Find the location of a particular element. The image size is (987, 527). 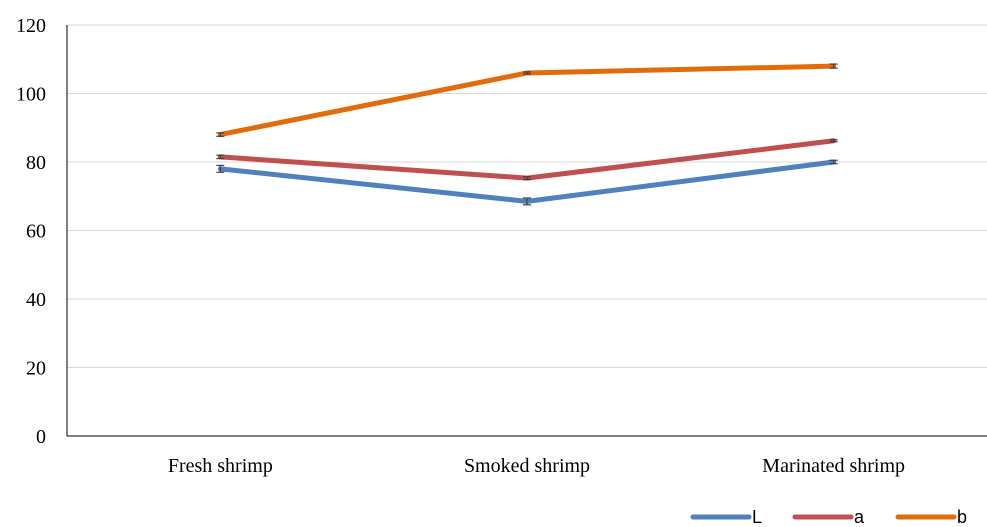

legend-item-a: a is located at coordinates (828, 517).